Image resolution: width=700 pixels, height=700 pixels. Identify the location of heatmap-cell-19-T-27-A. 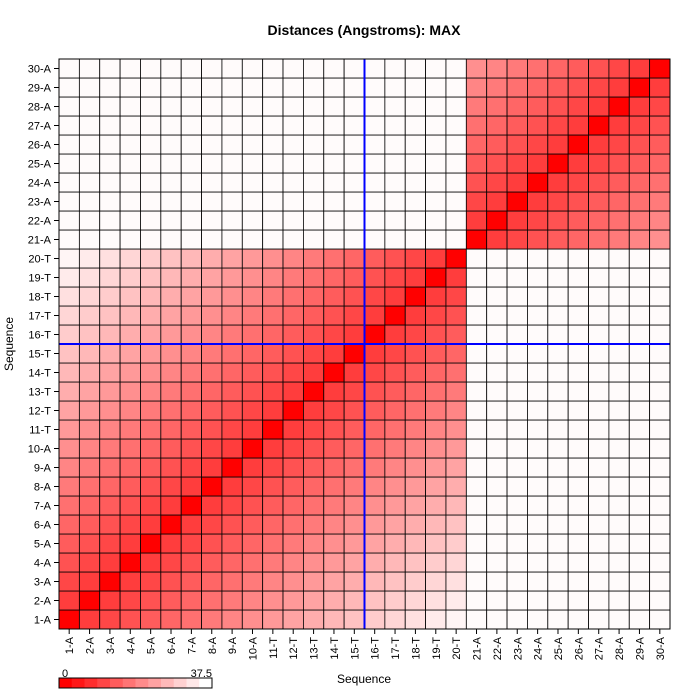
(599, 277).